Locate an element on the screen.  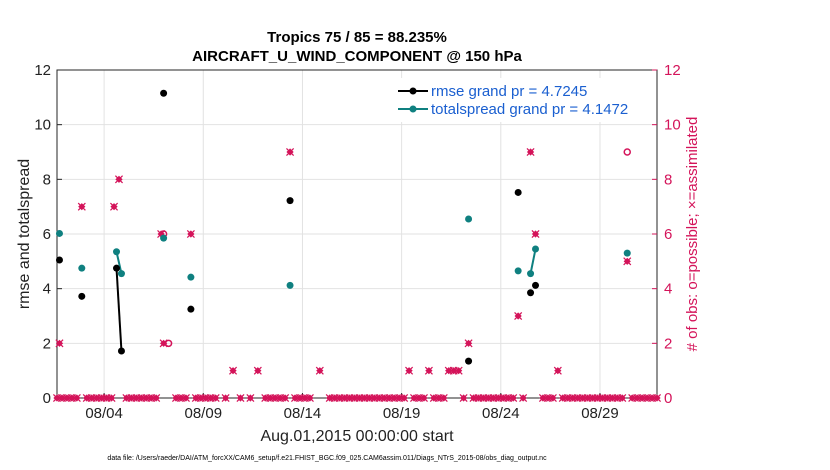
y-left-tick-label: 4 is located at coordinates (47, 289).